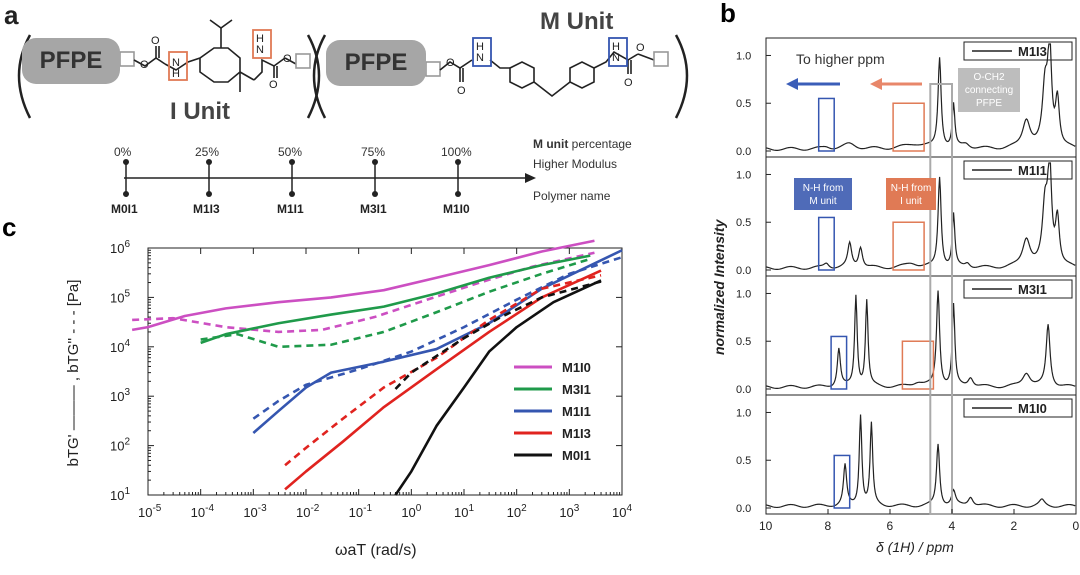 The width and height of the screenshot is (1080, 575). What do you see at coordinates (456, 209) in the screenshot?
I see `tl-name-4: M1I0` at bounding box center [456, 209].